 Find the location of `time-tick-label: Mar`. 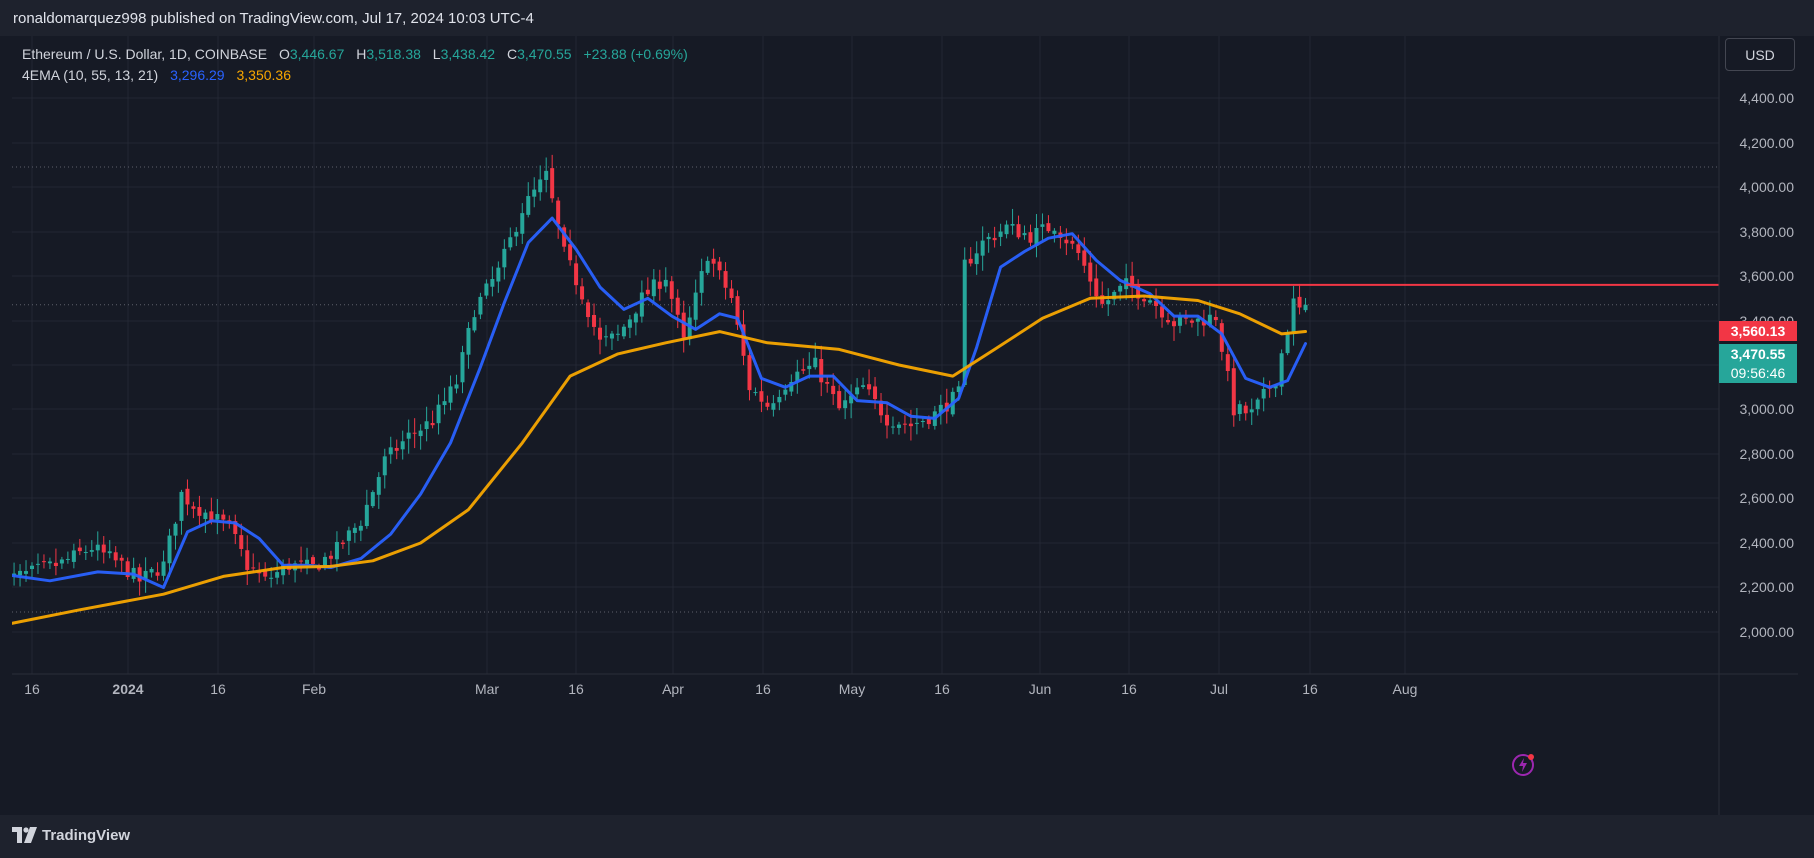

time-tick-label: Mar is located at coordinates (487, 689).